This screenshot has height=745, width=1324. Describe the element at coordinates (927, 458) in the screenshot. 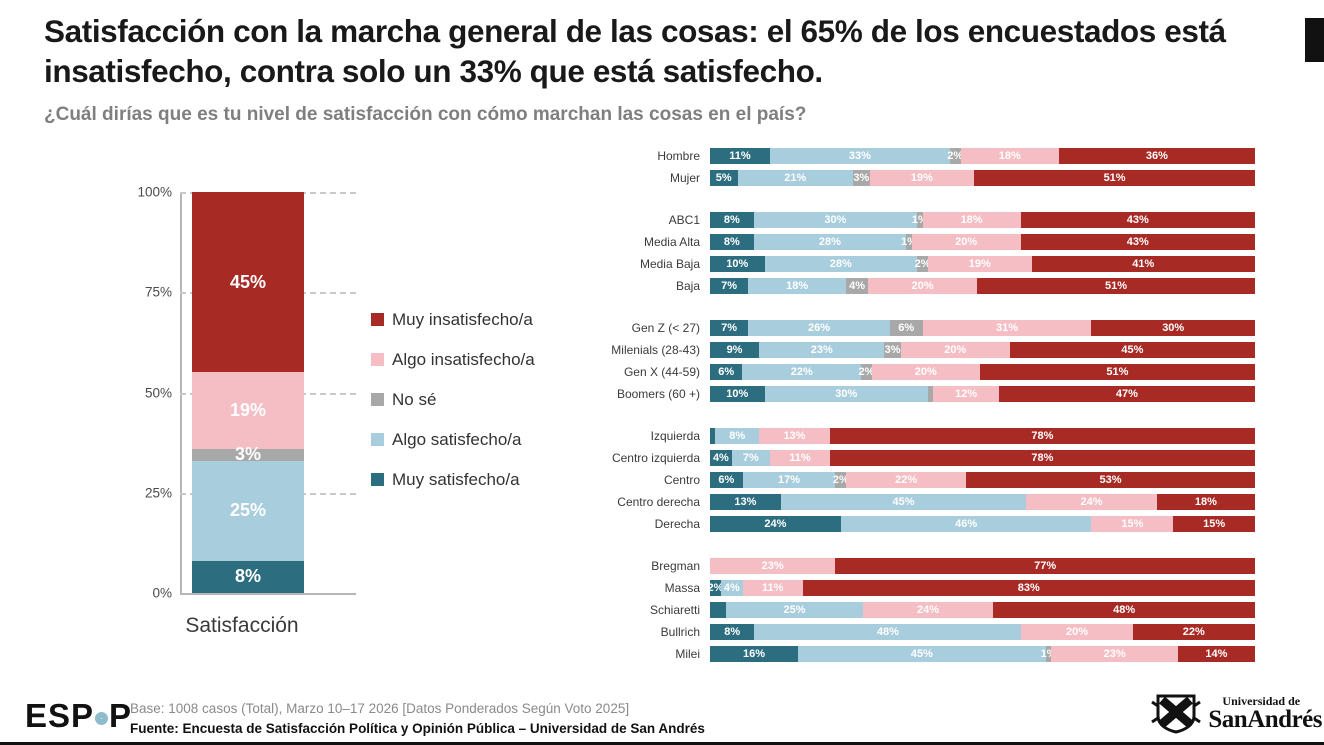

I see `bar-row: Centro izquierda 4% 7% 11% 78%` at that location.